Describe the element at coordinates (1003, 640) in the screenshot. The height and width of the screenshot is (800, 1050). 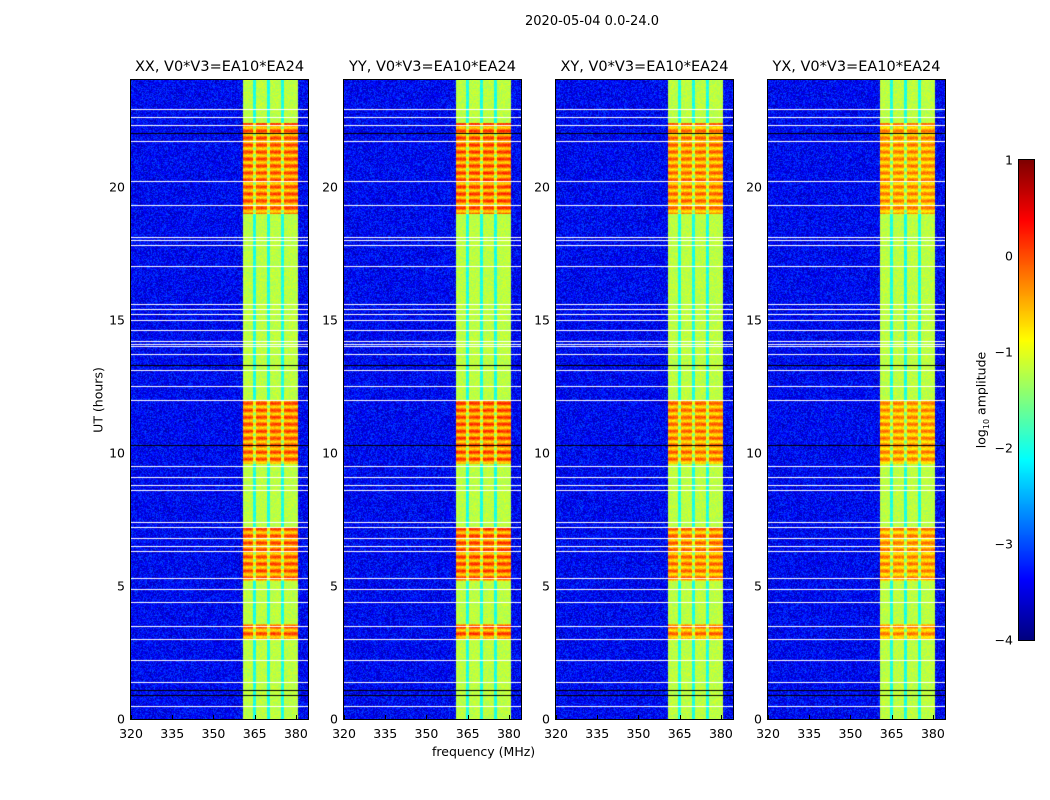
I see `colorbar-tick-label: −4` at that location.